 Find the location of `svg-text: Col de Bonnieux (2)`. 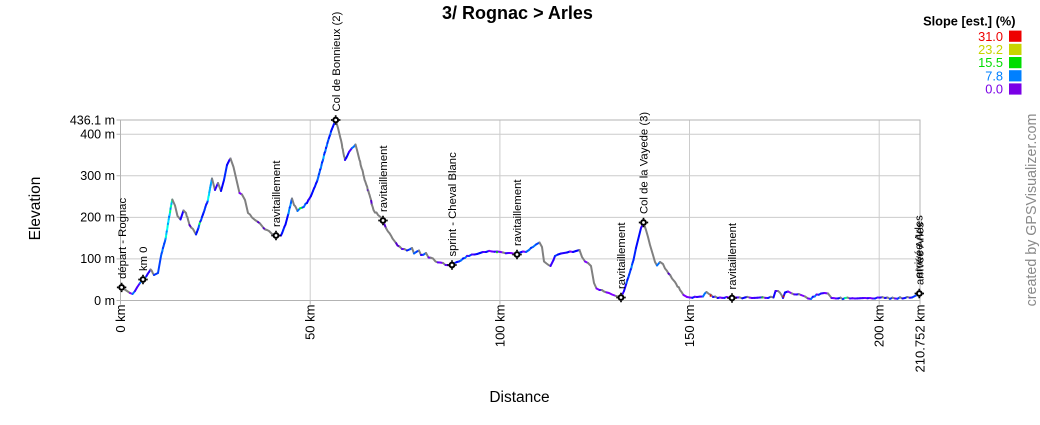

svg-text: Col de Bonnieux (2) is located at coordinates (337, 61).